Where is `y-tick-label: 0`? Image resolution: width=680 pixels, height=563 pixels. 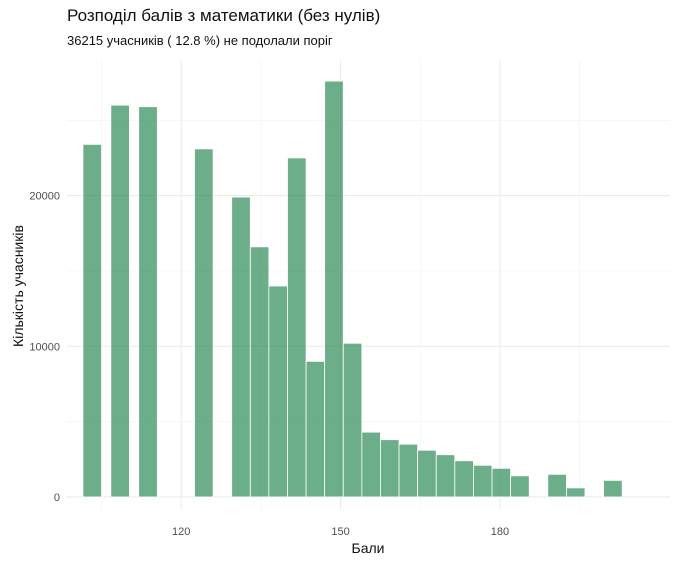 y-tick-label: 0 is located at coordinates (57, 498).